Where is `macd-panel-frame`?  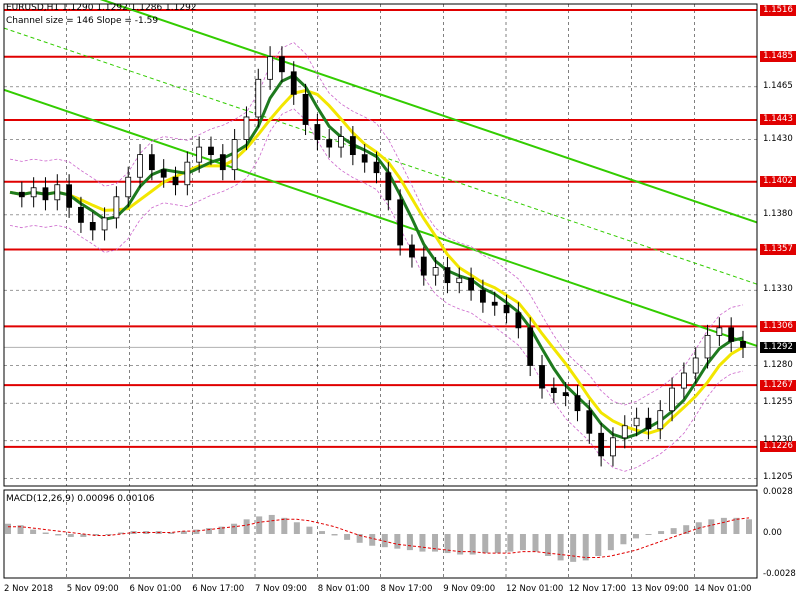 macd-panel-frame is located at coordinates (380, 534).